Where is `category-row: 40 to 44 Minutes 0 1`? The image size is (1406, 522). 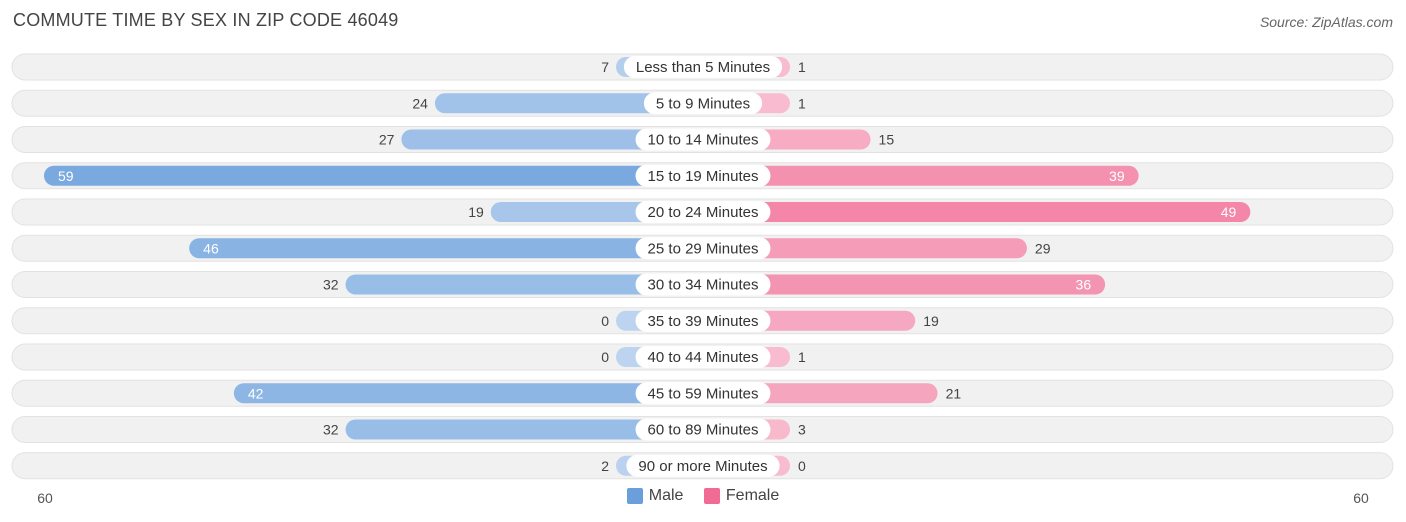
category-row: 40 to 44 Minutes 0 1 is located at coordinates (702, 357).